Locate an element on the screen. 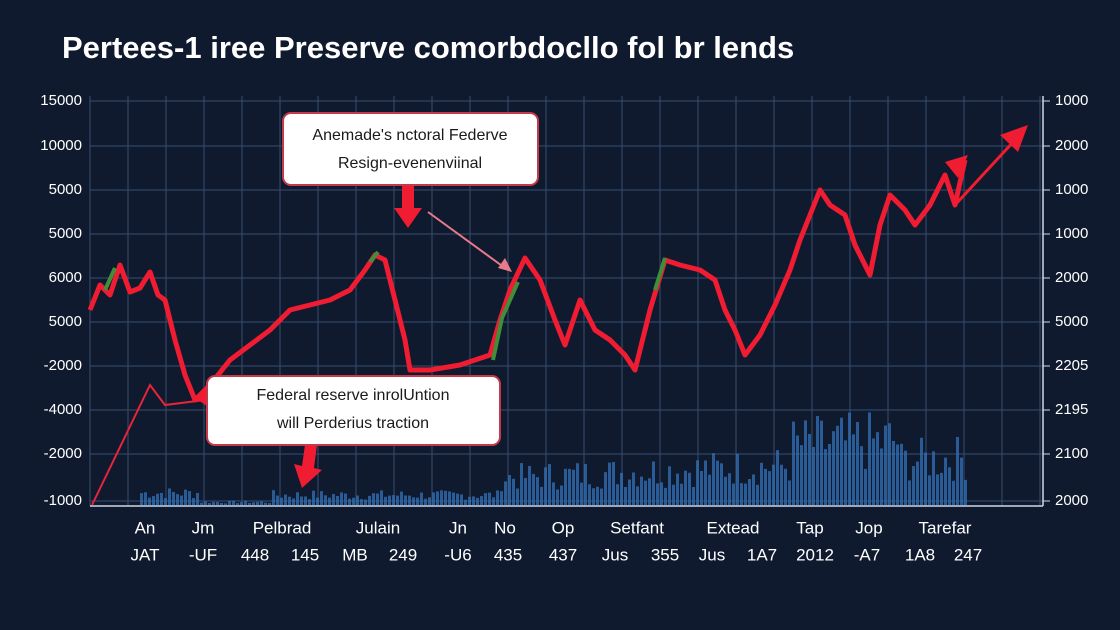  y2-tick-label: 1000 is located at coordinates (1071, 100).